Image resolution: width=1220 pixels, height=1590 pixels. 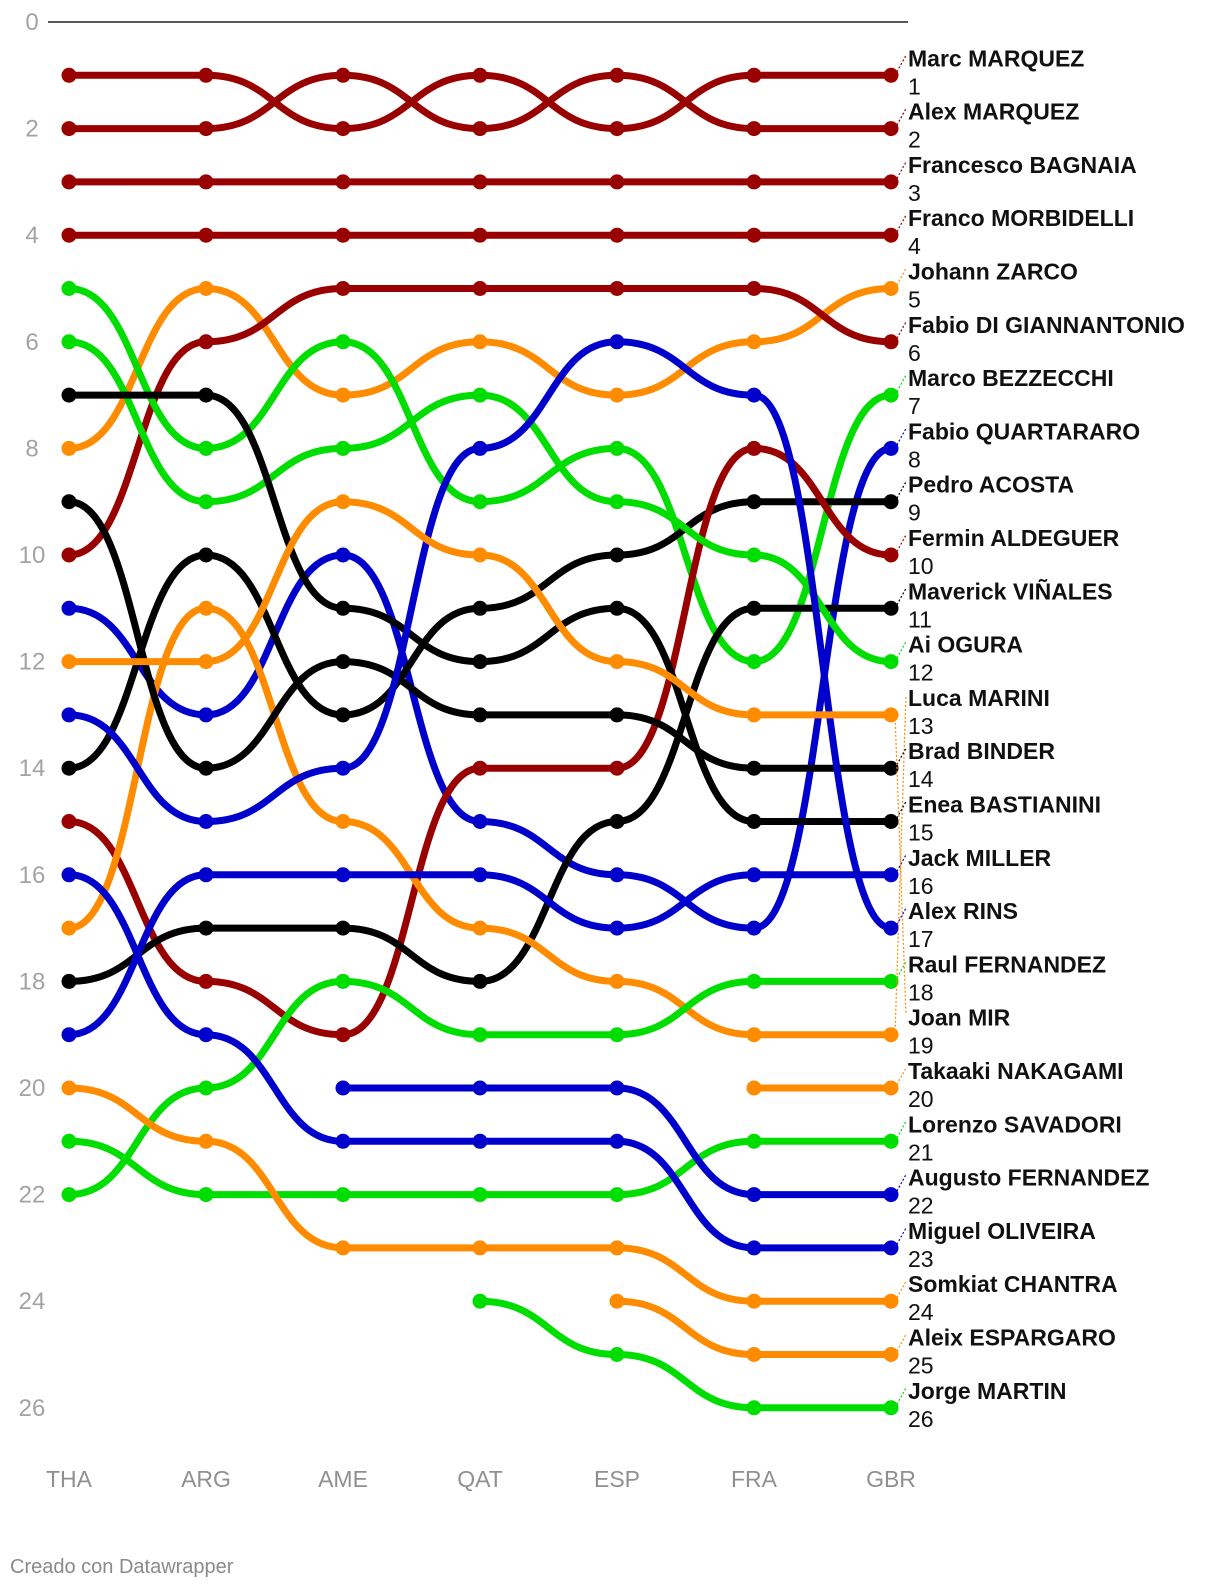 I want to click on rider-name-label: Fabio QUARTARARO, so click(x=1024, y=431).